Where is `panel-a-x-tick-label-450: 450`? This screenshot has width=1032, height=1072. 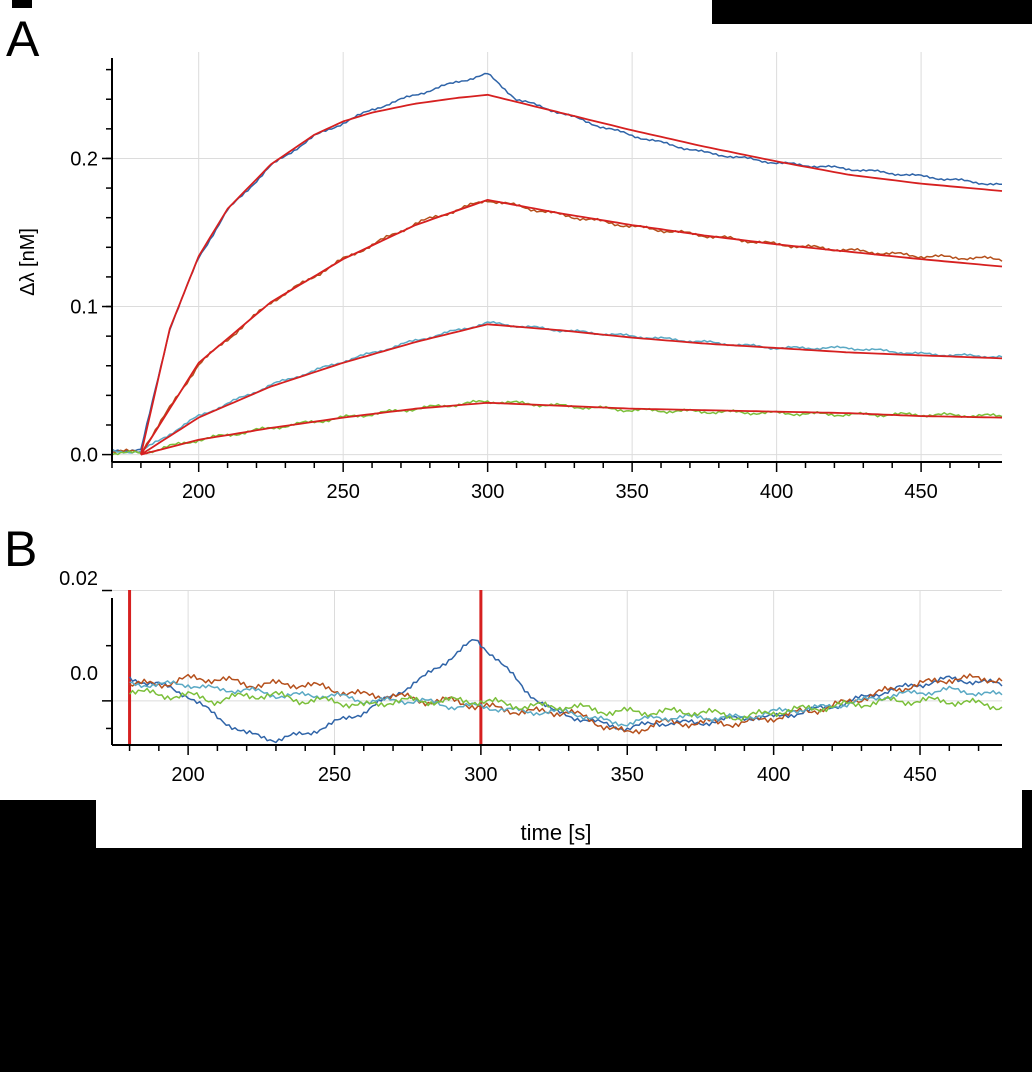 panel-a-x-tick-label-450: 450 is located at coordinates (920, 492).